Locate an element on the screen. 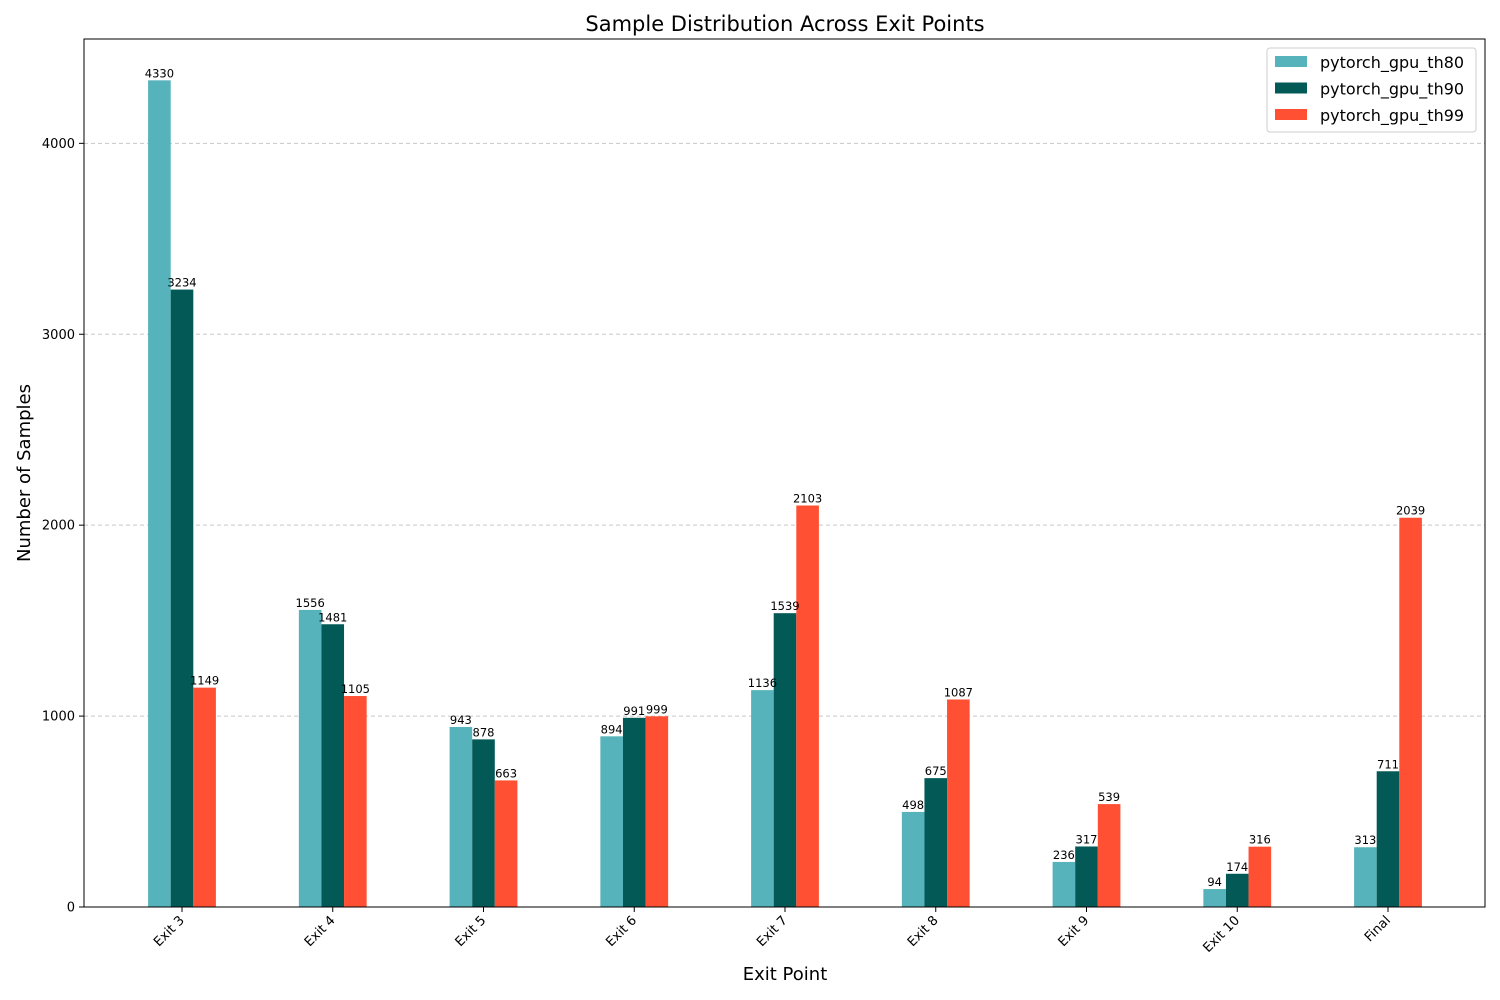 This screenshot has width=1500, height=1000. bar-pytorch_gpu_th99-final is located at coordinates (1410, 712).